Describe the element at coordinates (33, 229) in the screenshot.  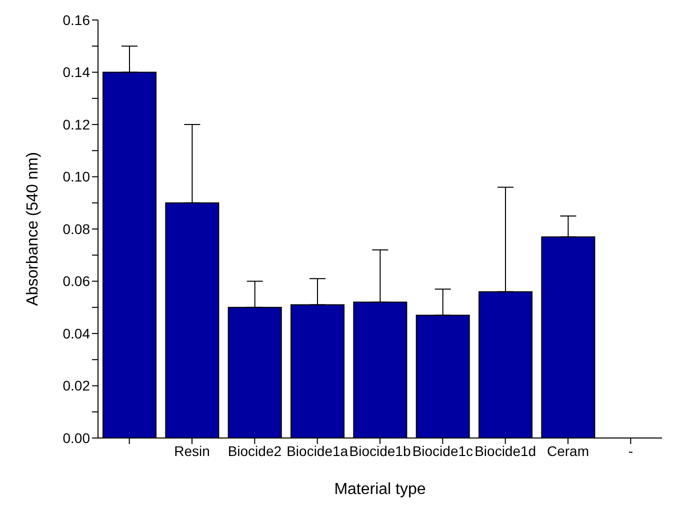
I see `y-axis-title: Absorbance (540 nm)` at that location.